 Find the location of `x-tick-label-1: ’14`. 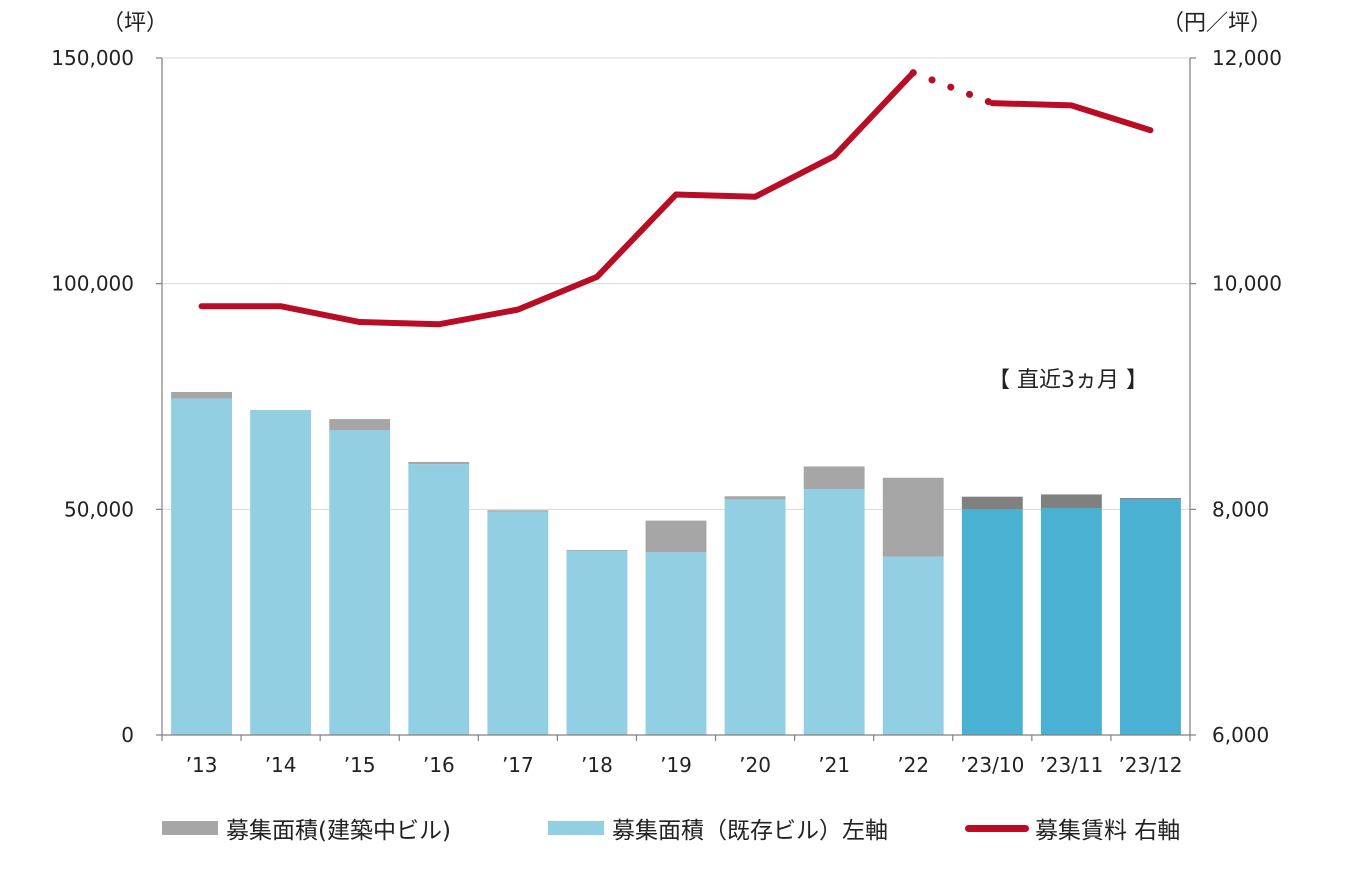

x-tick-label-1: ’14 is located at coordinates (281, 765).